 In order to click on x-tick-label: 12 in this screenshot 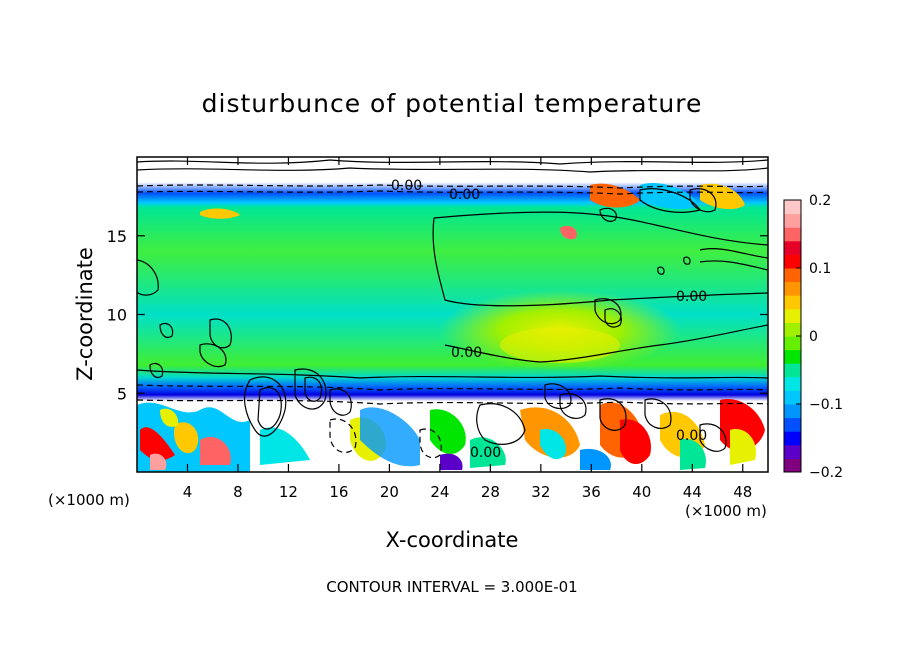, I will do `click(288, 492)`.